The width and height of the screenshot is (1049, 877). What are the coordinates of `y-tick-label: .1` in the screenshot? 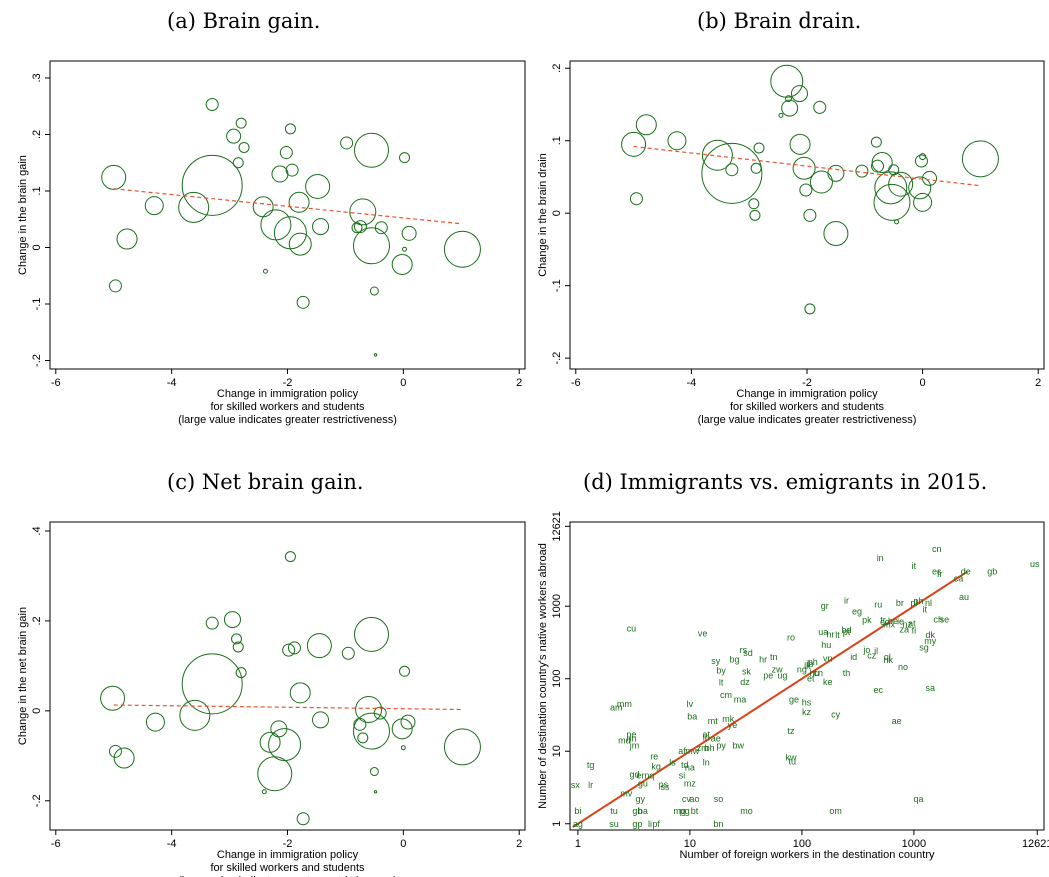 It's located at (37, 190).